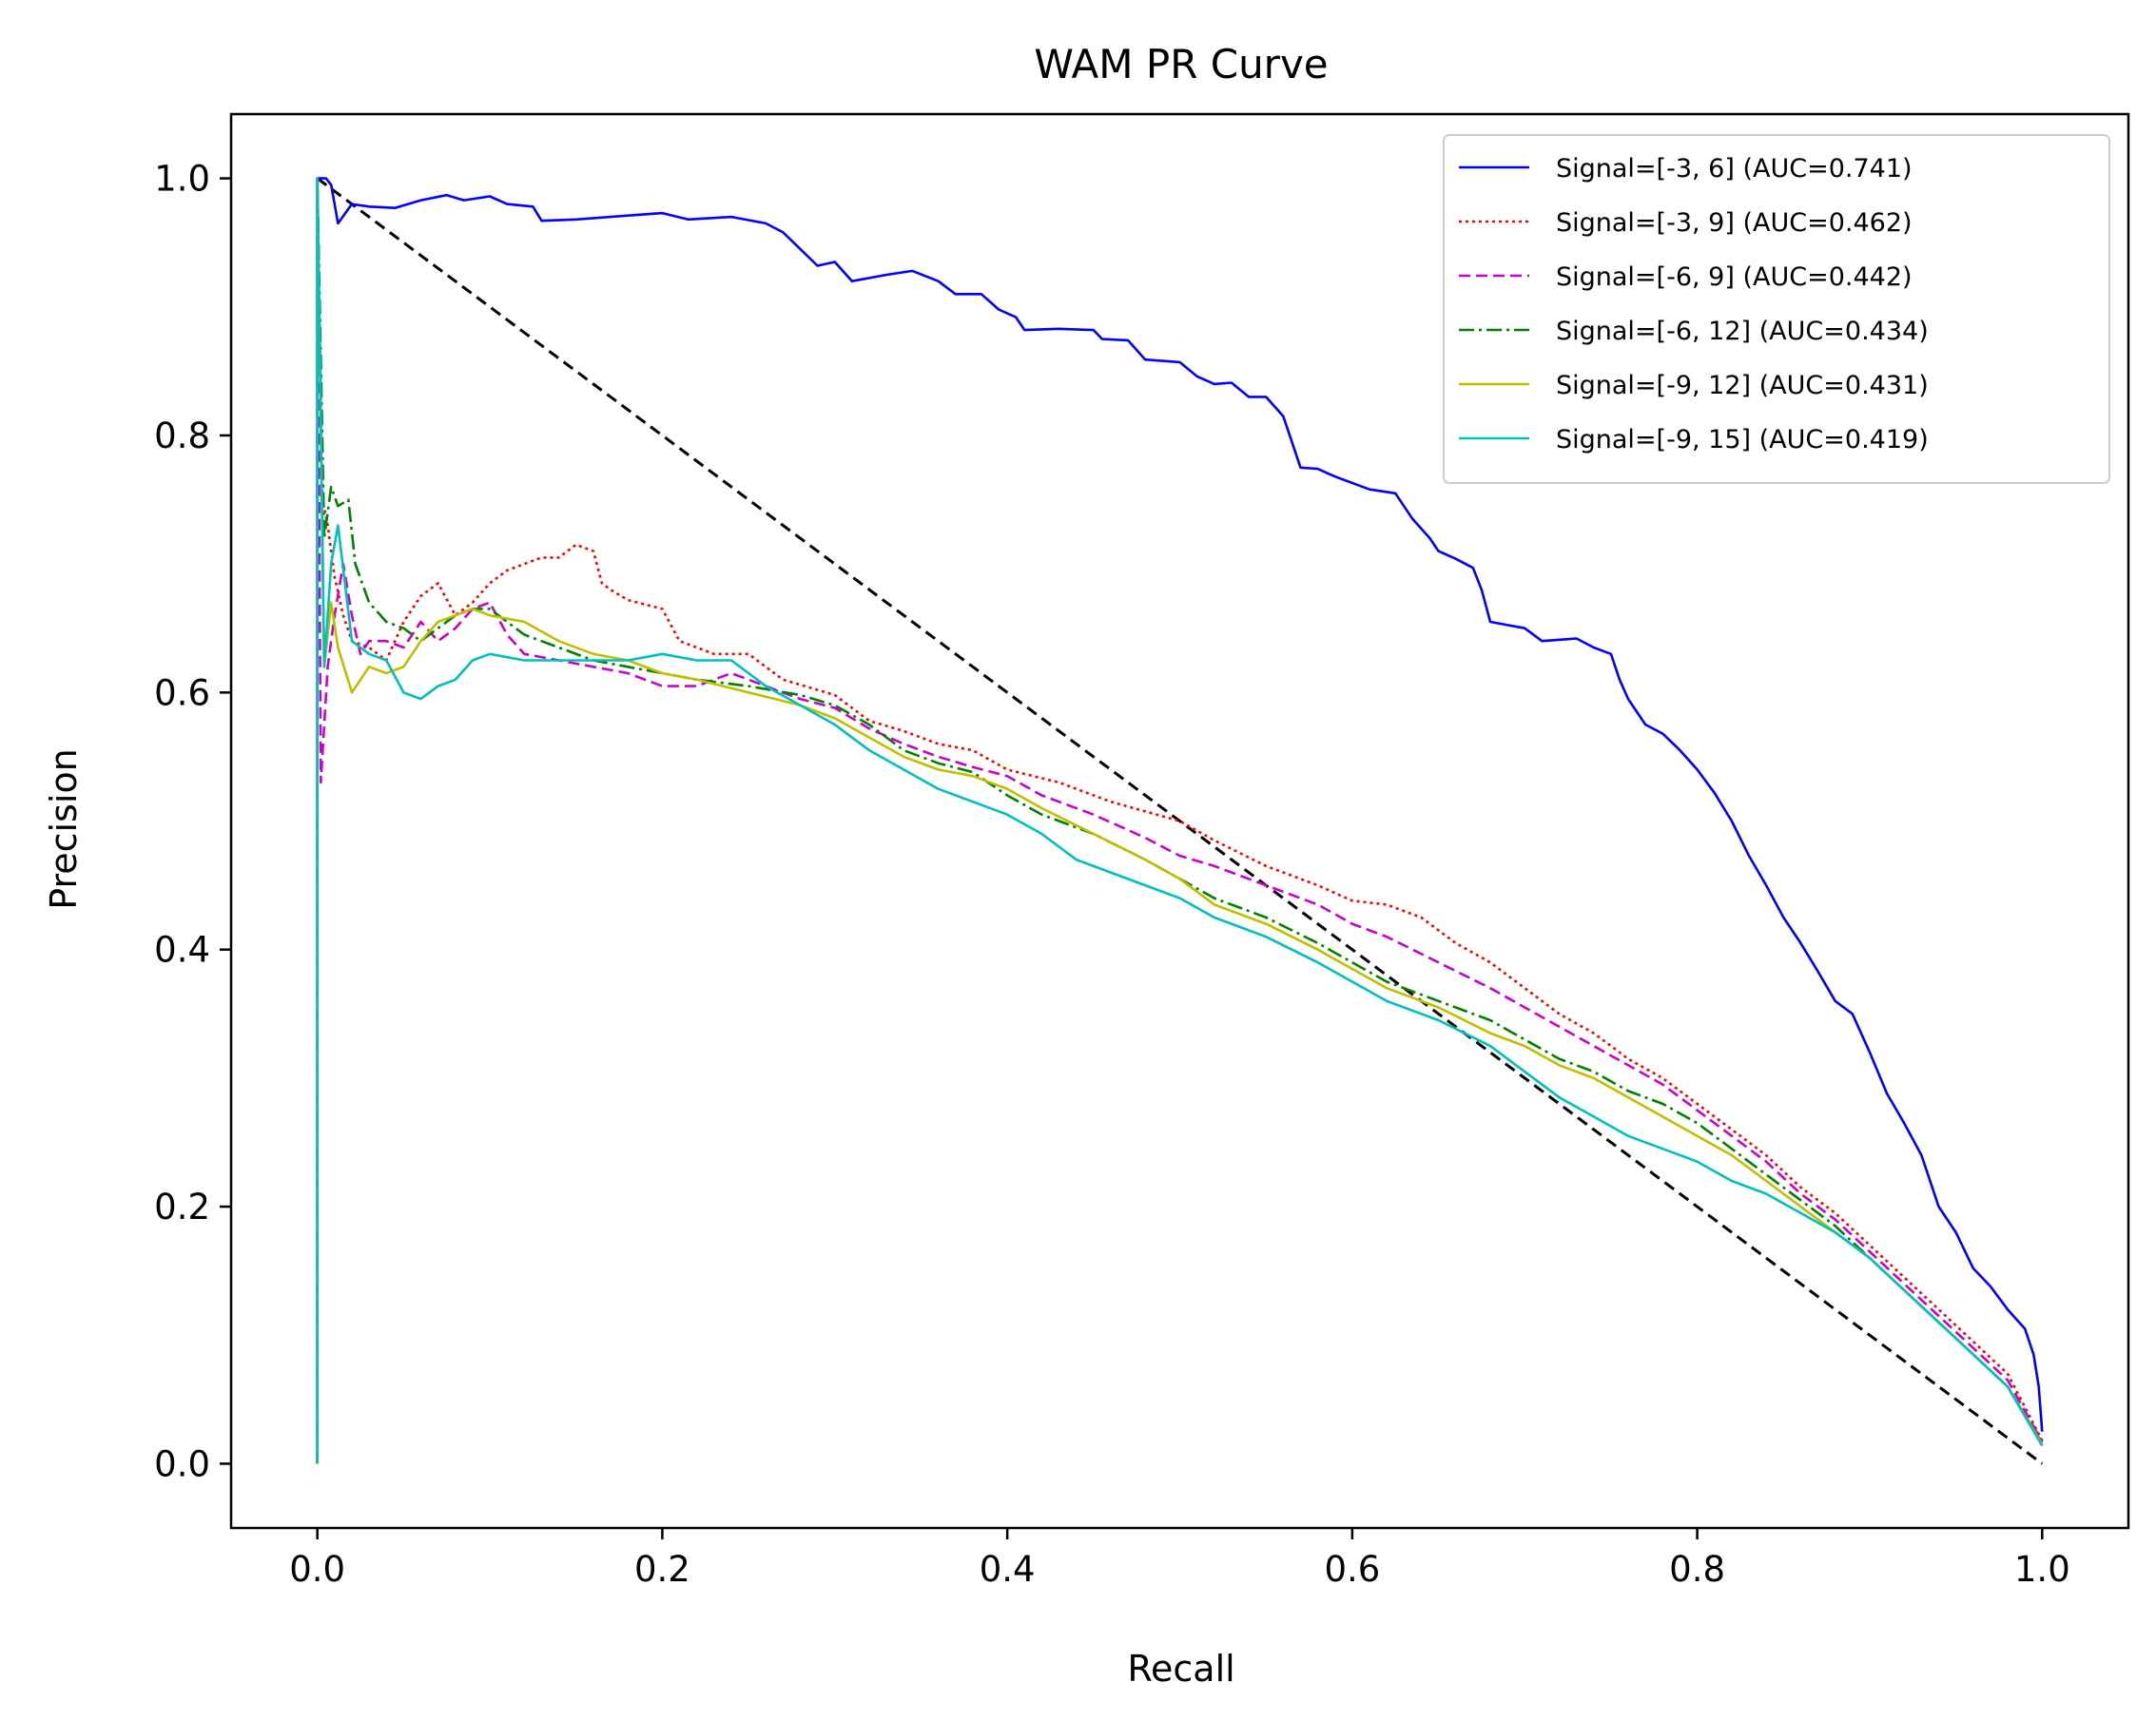 The image size is (2156, 1721). I want to click on legend-entry-label: Signal=[-6, 9] (AUC=0.442), so click(1734, 277).